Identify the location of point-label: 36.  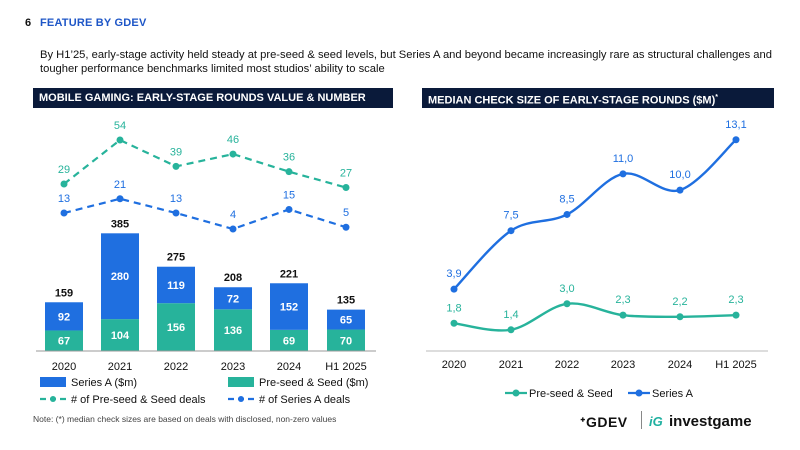
(289, 158).